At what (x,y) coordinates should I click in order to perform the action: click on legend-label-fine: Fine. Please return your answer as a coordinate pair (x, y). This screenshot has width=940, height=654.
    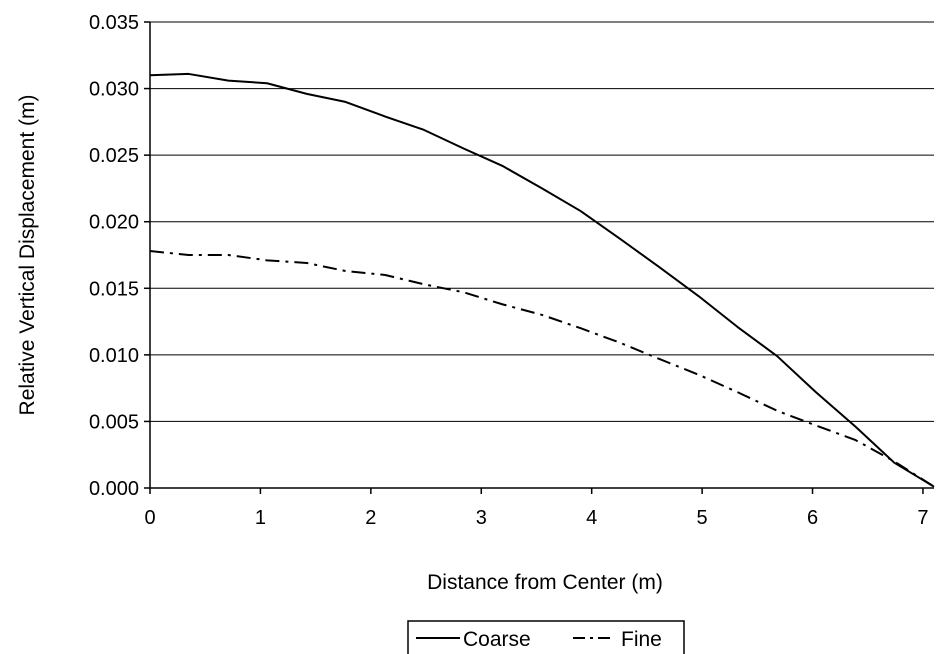
    Looking at the image, I should click on (641, 639).